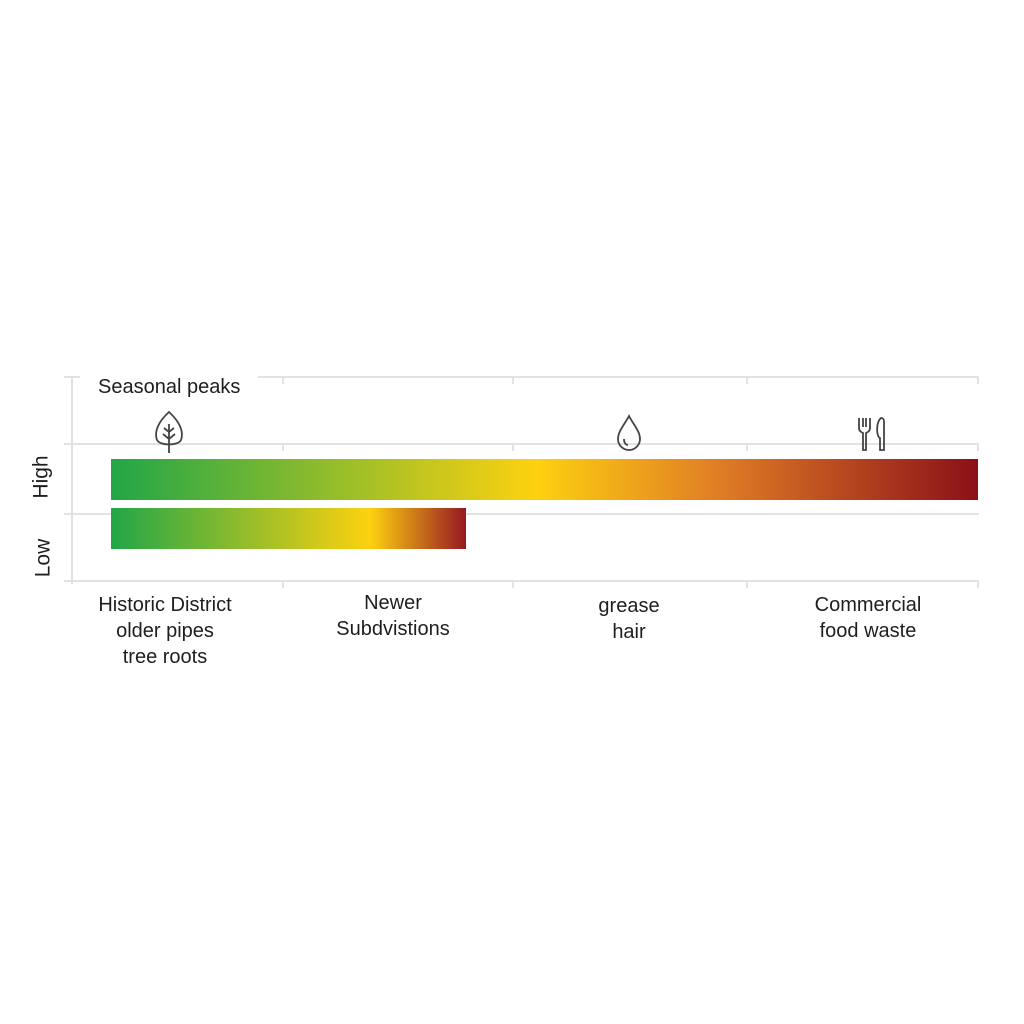 The height and width of the screenshot is (1024, 1024). What do you see at coordinates (629, 632) in the screenshot?
I see `x-label-line: hair` at bounding box center [629, 632].